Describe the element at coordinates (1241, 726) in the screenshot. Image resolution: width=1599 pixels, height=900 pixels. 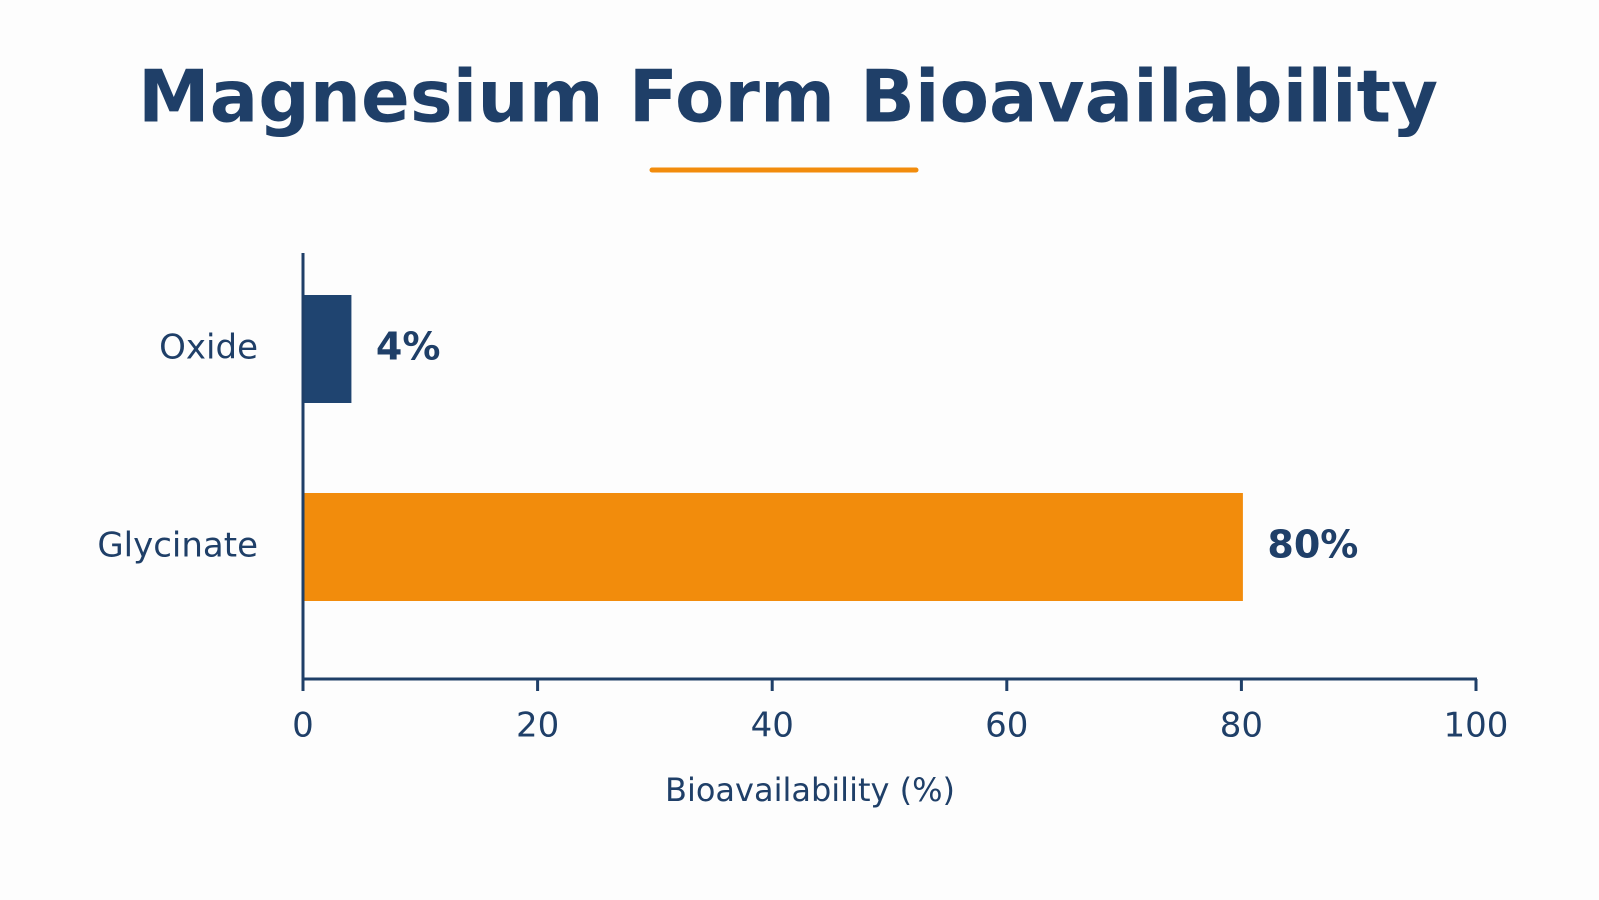
I see `x-tick-label: 80` at that location.